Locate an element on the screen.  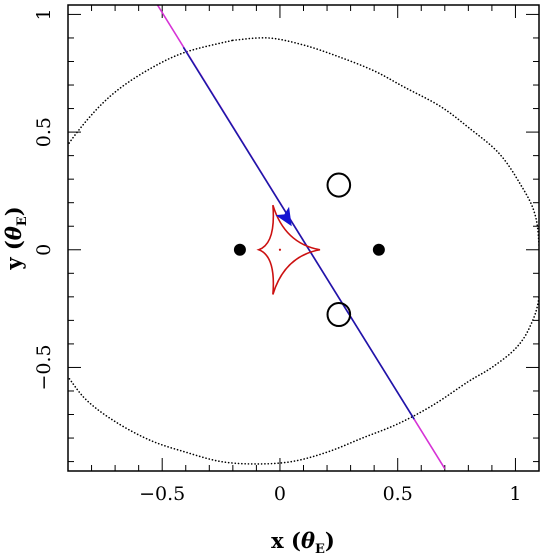
y-tick-label: 0 is located at coordinates (44, 250).